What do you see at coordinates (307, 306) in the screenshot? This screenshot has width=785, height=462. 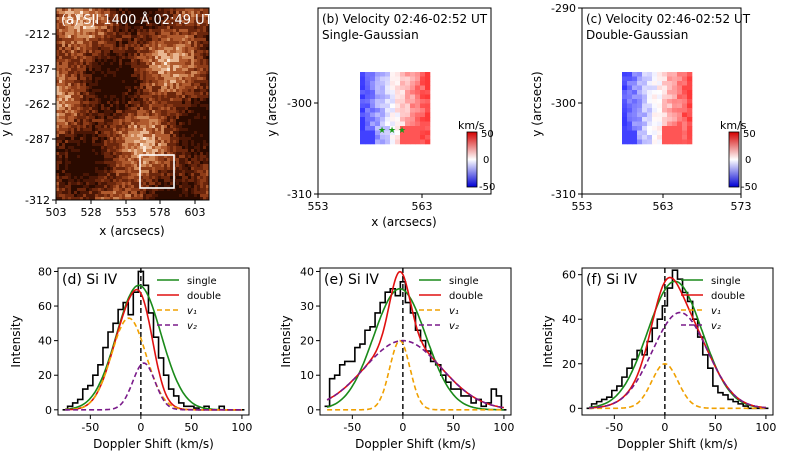 I see `y-tick-label: 30` at bounding box center [307, 306].